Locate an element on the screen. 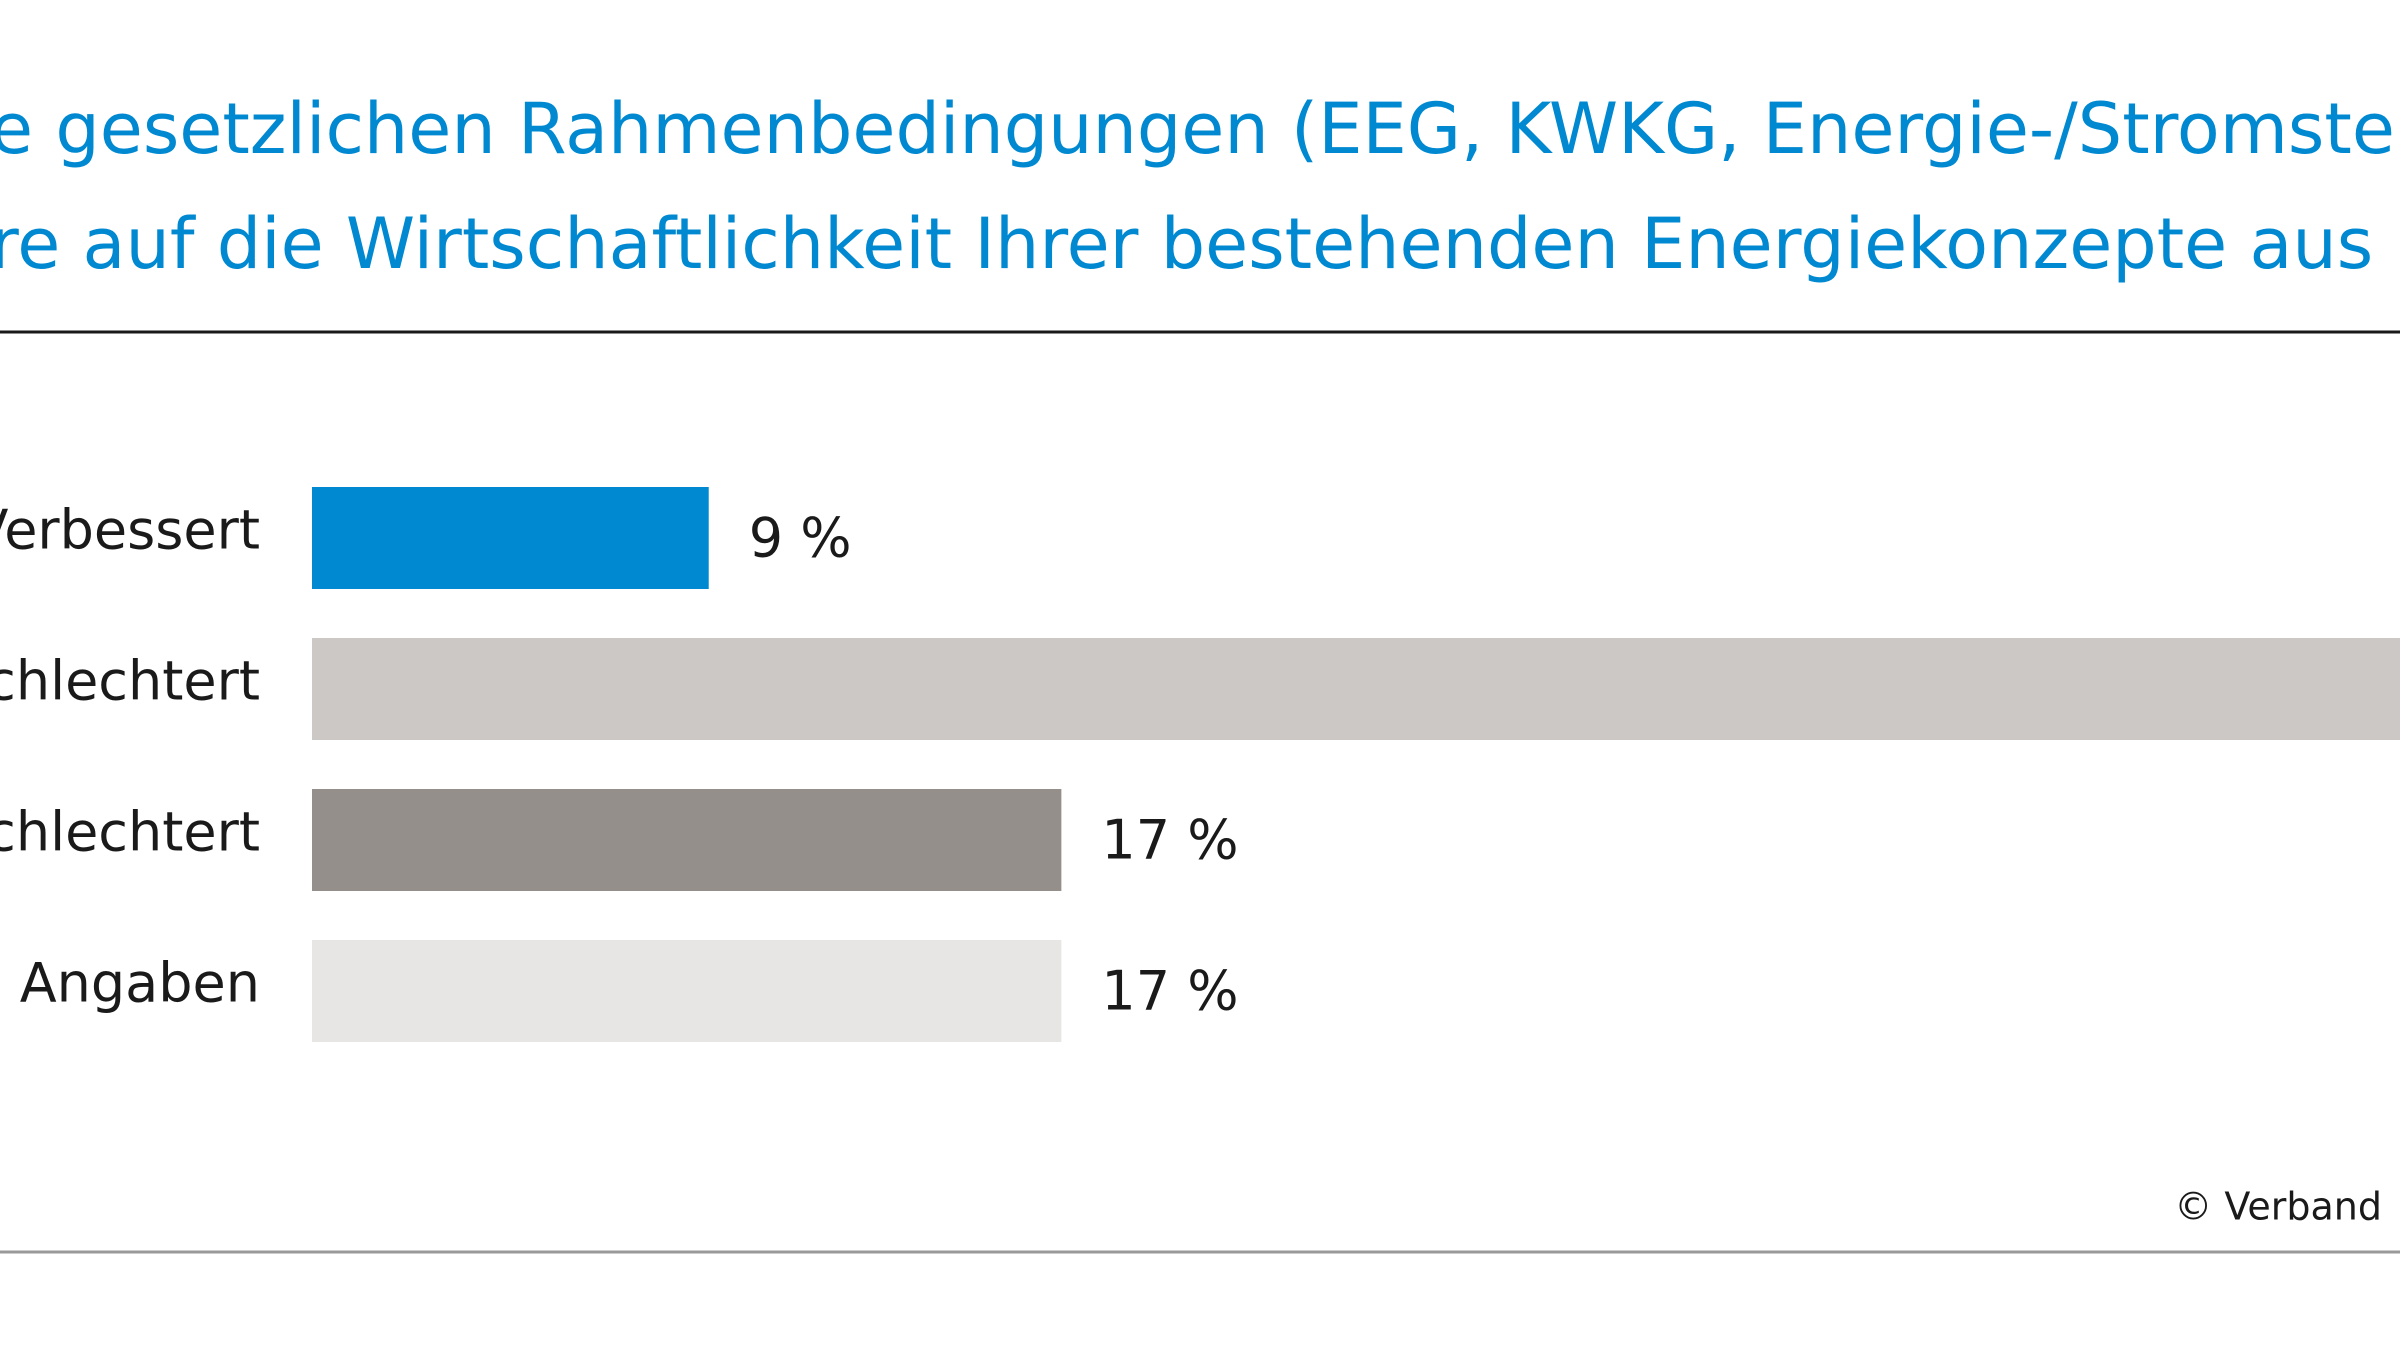 The height and width of the screenshot is (1350, 2400). category-label: Verbessert is located at coordinates (130, 530).